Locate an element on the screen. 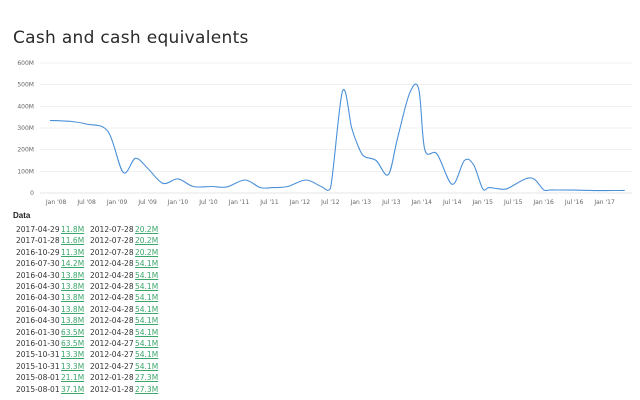  x-tick-label: Jan '14 is located at coordinates (422, 202).